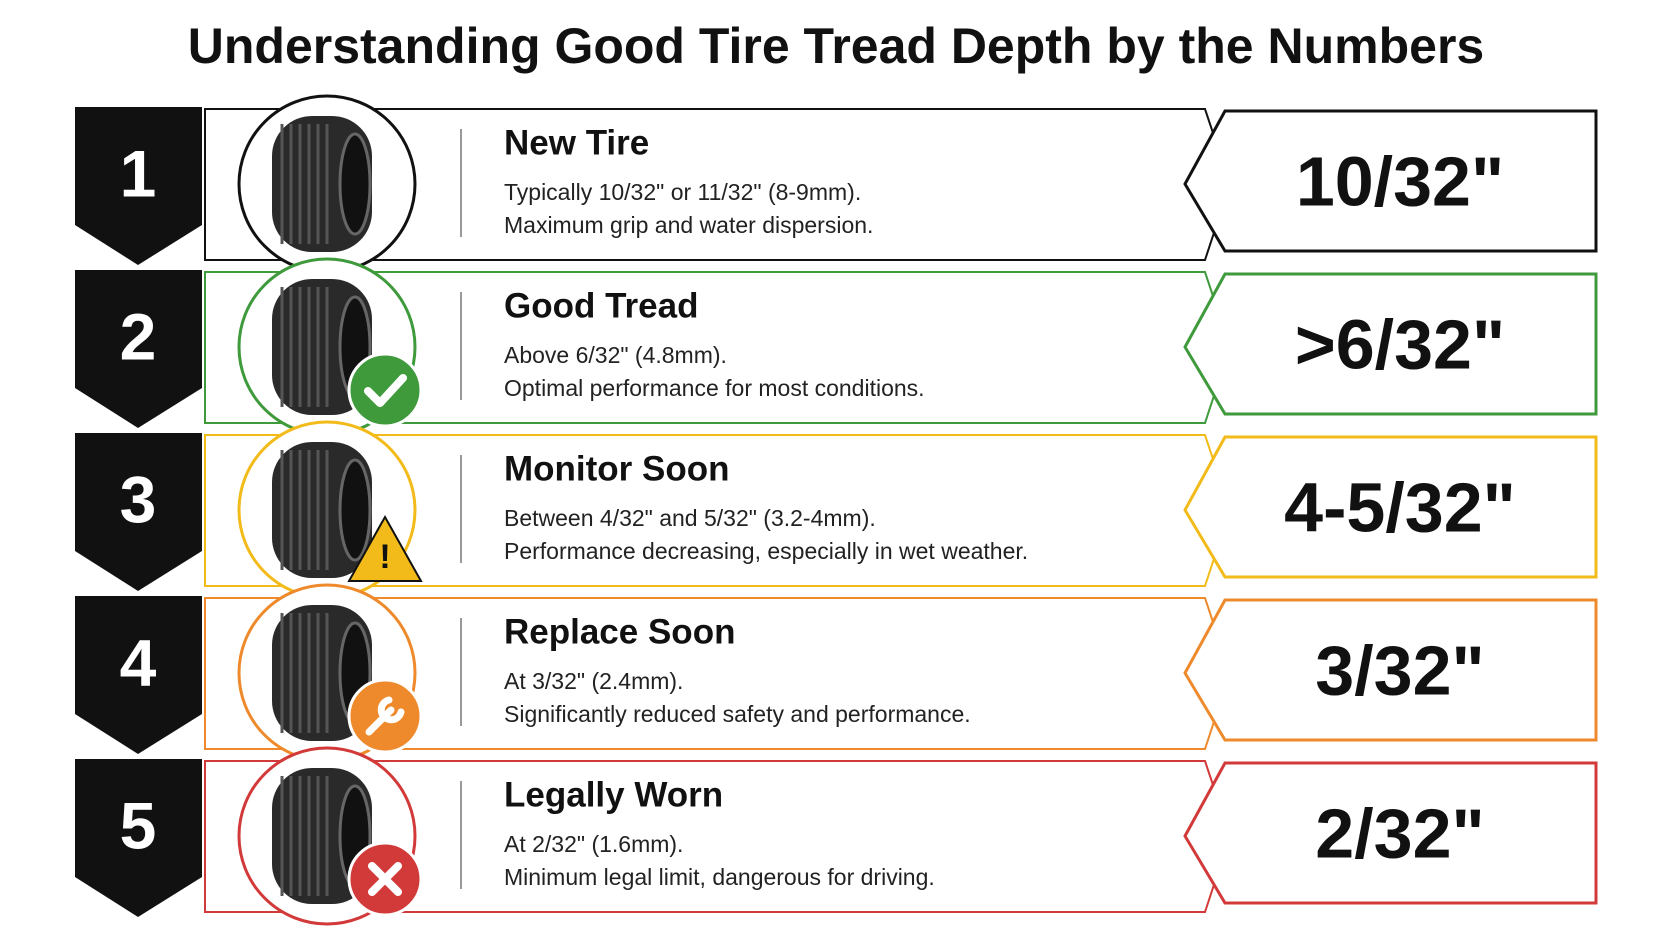 The height and width of the screenshot is (941, 1672). Describe the element at coordinates (384, 557) in the screenshot. I see `warning-mark: !` at that location.